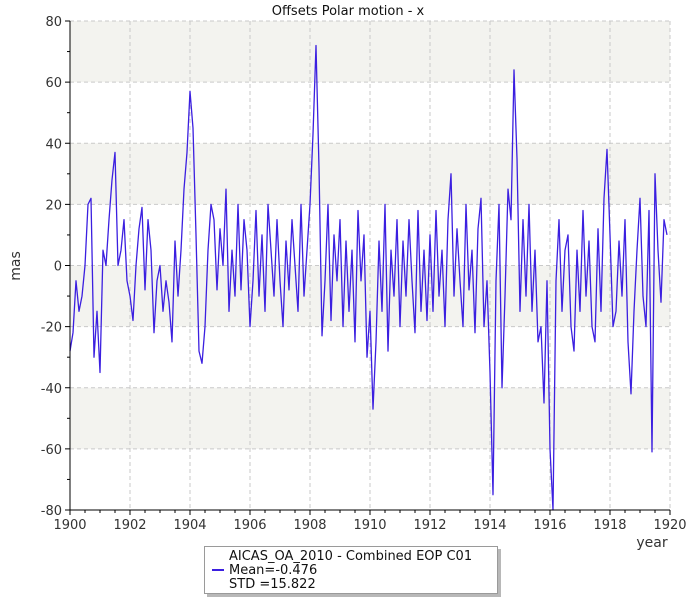 This screenshot has height=600, width=700. What do you see at coordinates (369, 525) in the screenshot?
I see `x-tick-label: 1910` at bounding box center [369, 525].